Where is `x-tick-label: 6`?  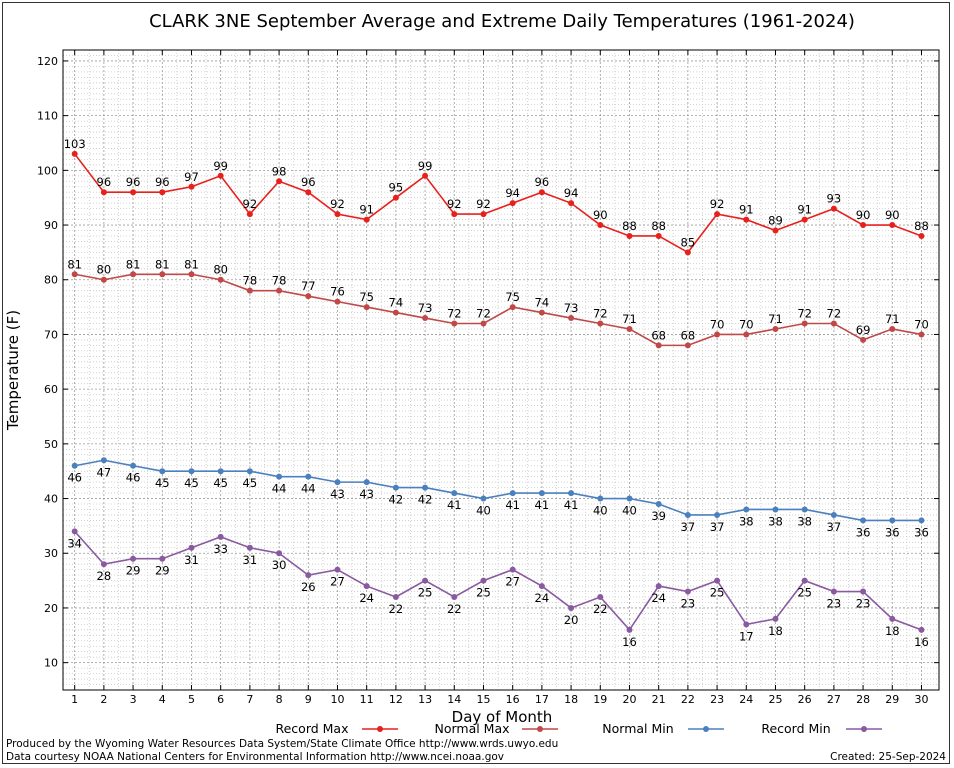
x-tick-label: 6 is located at coordinates (220, 699).